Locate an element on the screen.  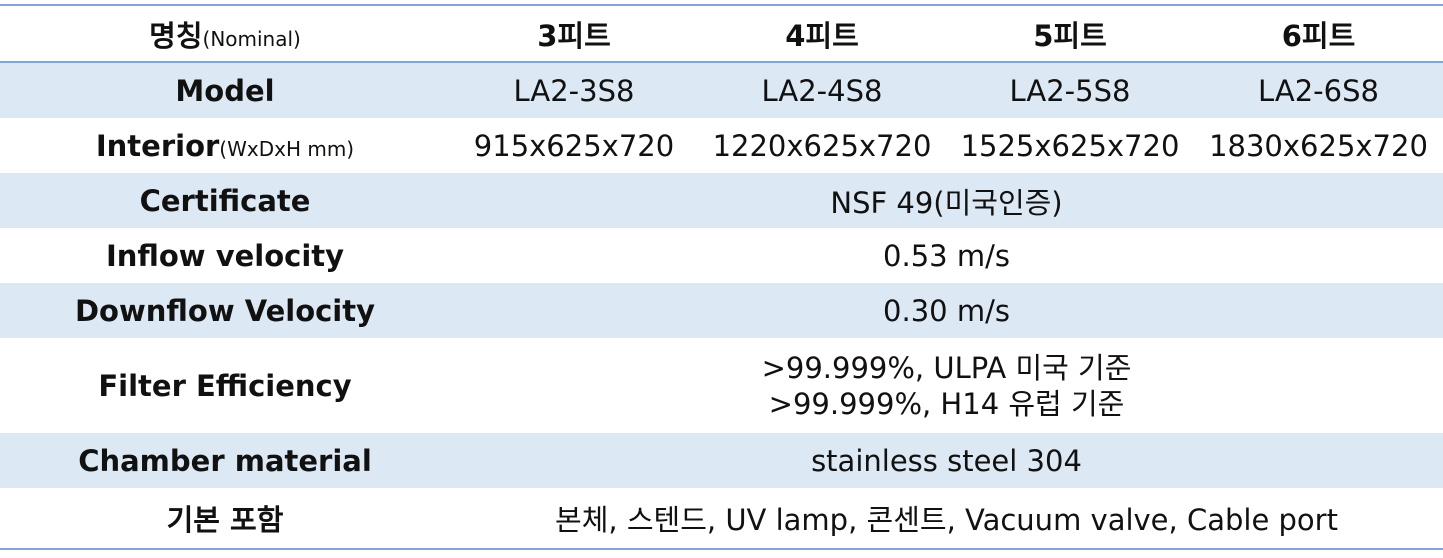
cell: 1525x625x720 is located at coordinates (1070, 145).